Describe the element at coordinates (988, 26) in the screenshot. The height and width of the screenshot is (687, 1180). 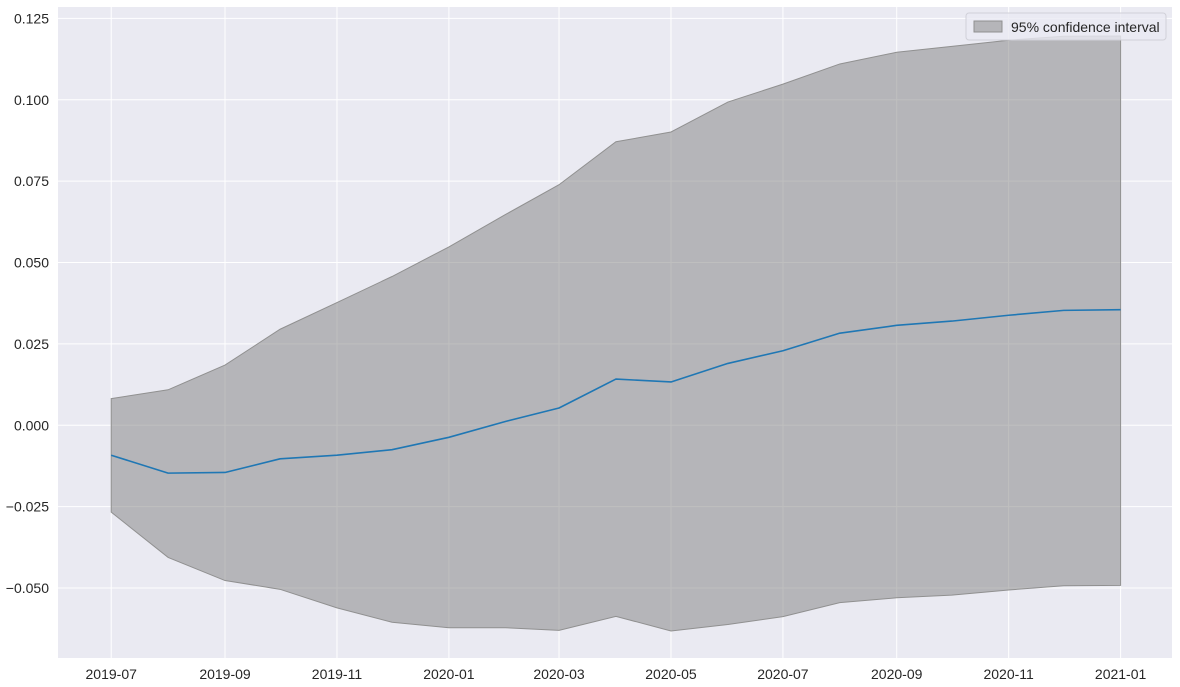
I see `legend-swatch` at that location.